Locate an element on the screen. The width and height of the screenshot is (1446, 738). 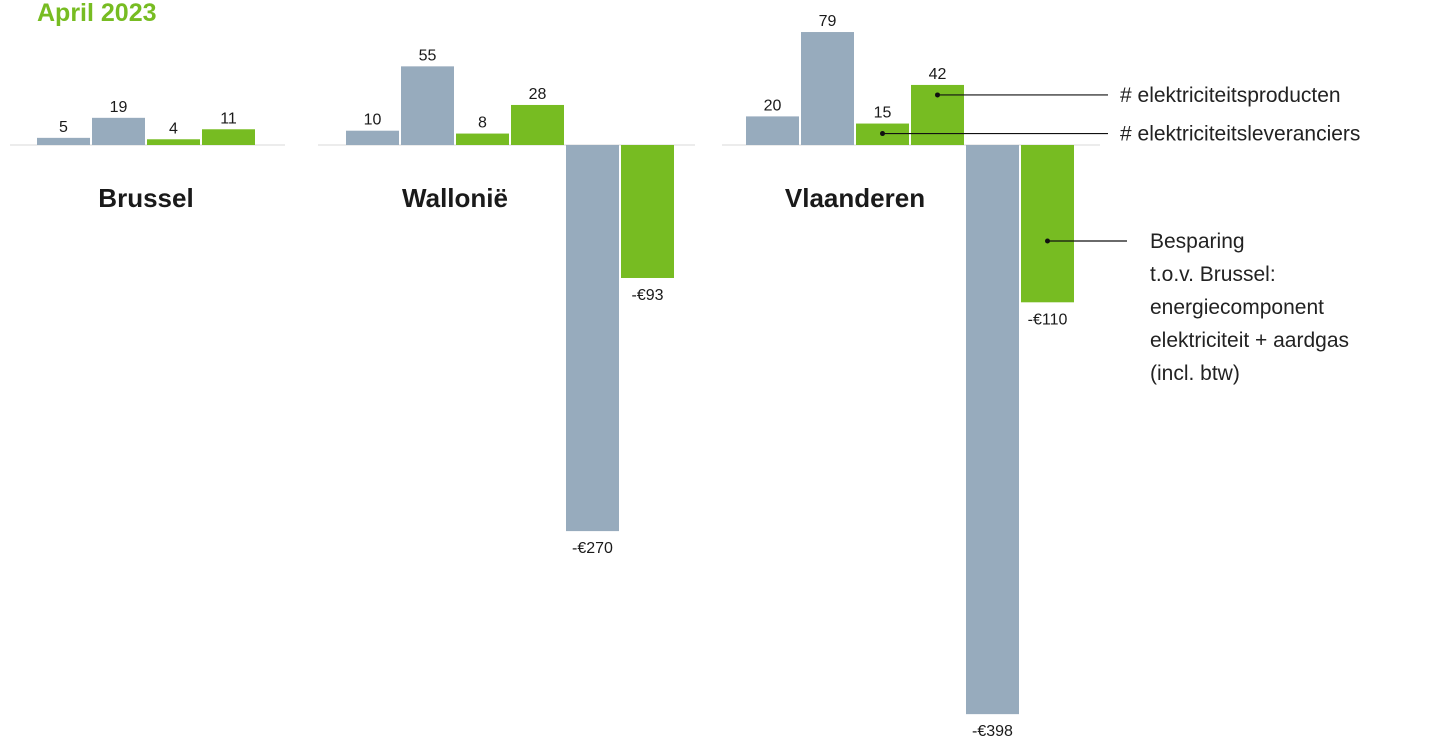
annotation-text: # elektriciteitsproducten is located at coordinates (1230, 95).